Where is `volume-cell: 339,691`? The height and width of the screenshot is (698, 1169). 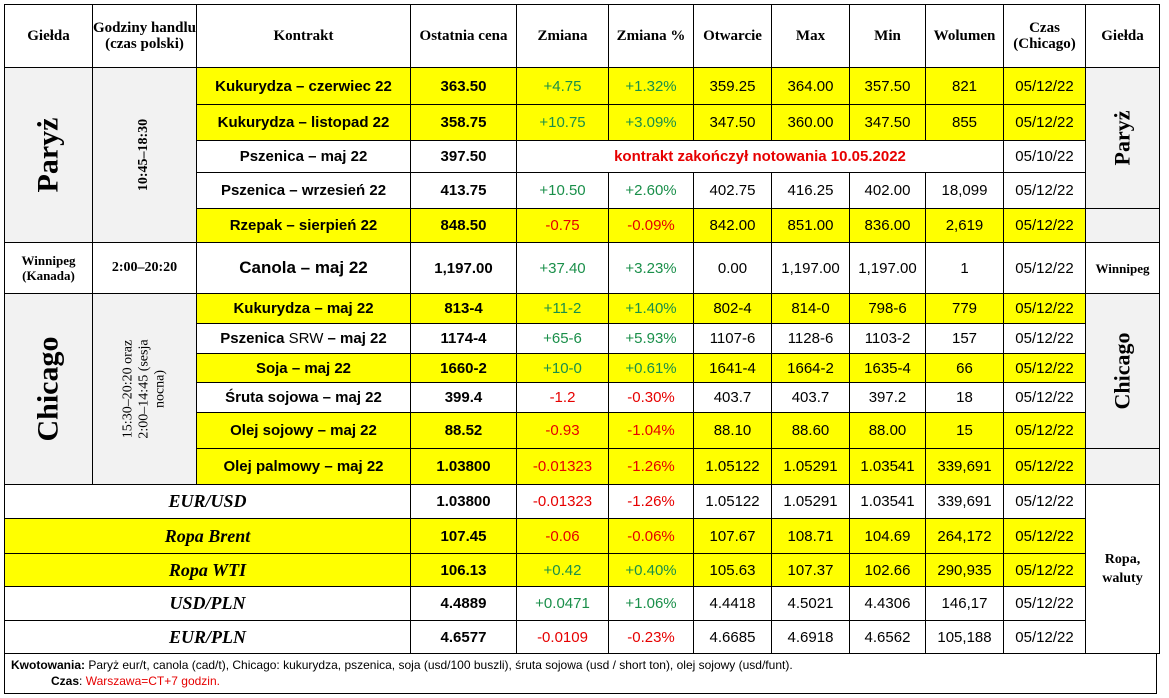
volume-cell: 339,691 is located at coordinates (964, 501).